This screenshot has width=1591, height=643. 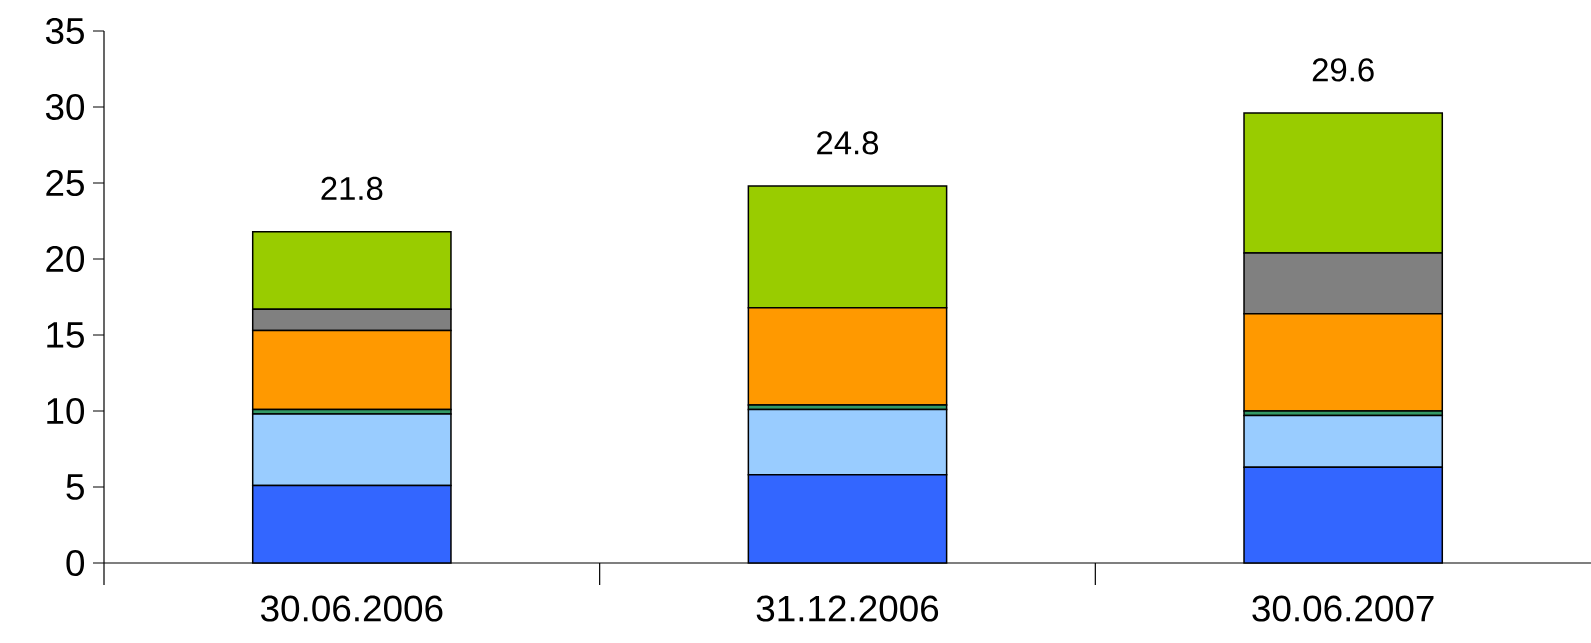 What do you see at coordinates (64, 31) in the screenshot?
I see `y-tick-label: 35` at bounding box center [64, 31].